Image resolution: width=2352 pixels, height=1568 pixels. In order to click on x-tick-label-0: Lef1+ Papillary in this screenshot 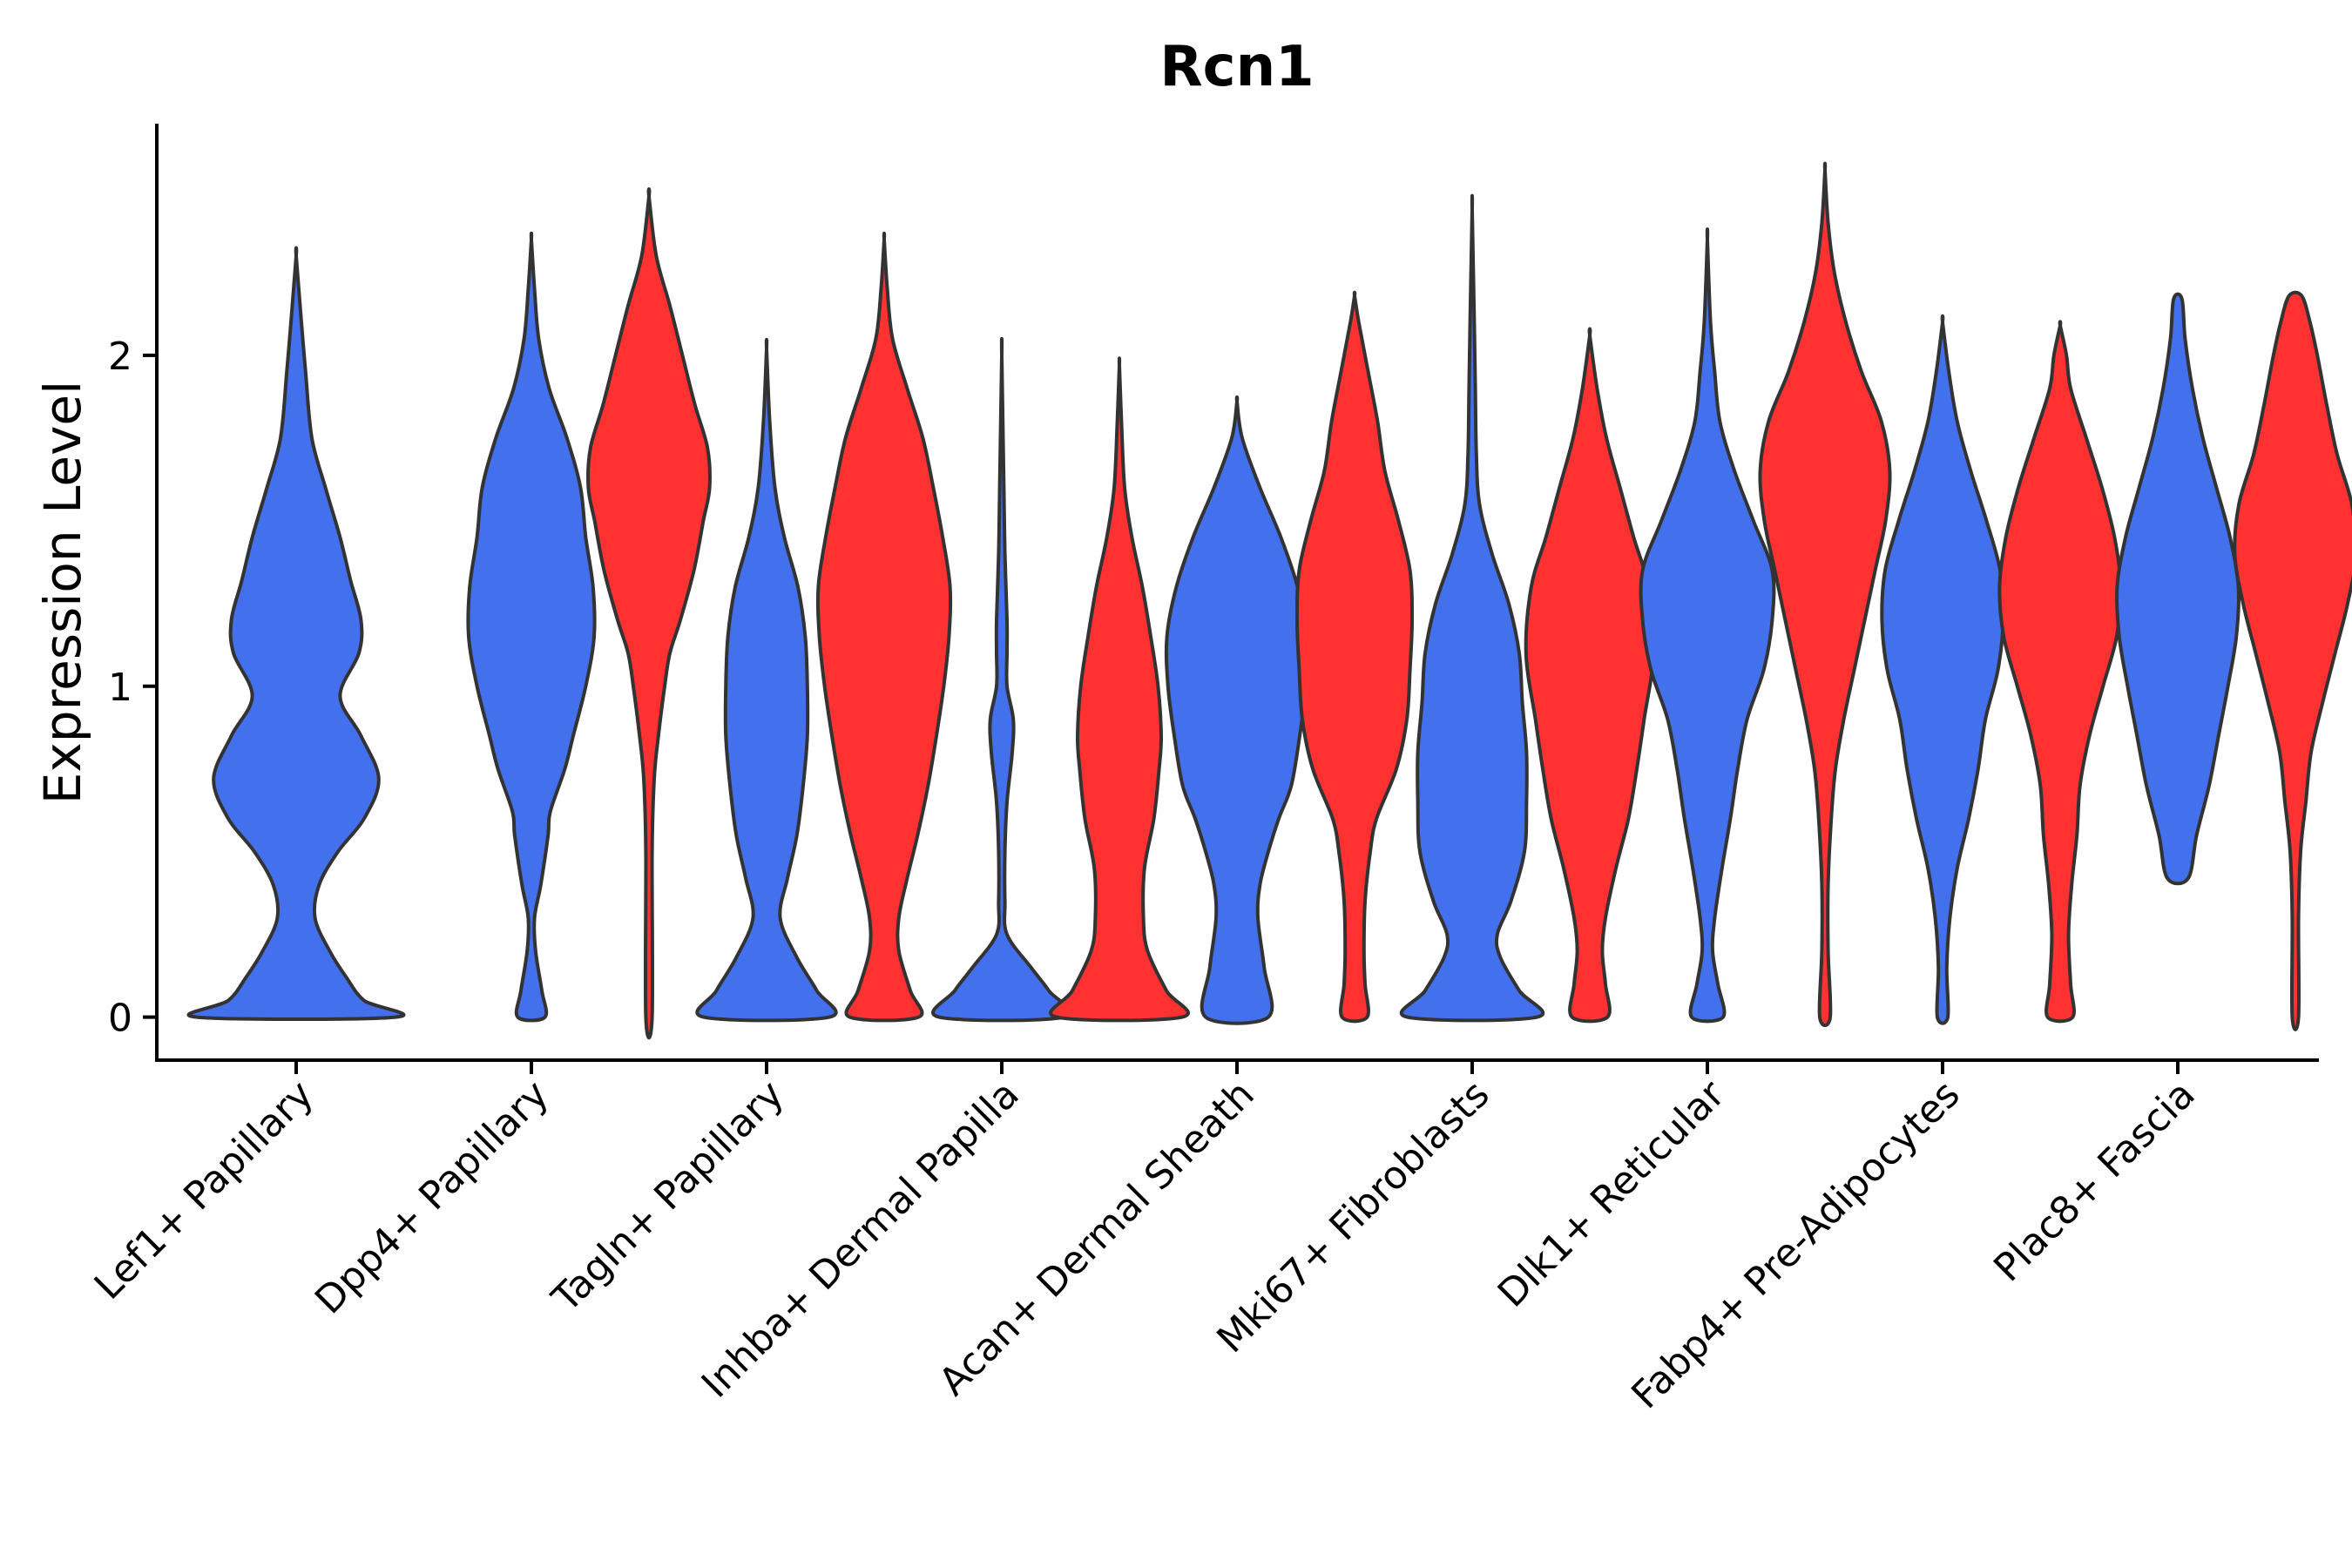, I will do `click(204, 1190)`.